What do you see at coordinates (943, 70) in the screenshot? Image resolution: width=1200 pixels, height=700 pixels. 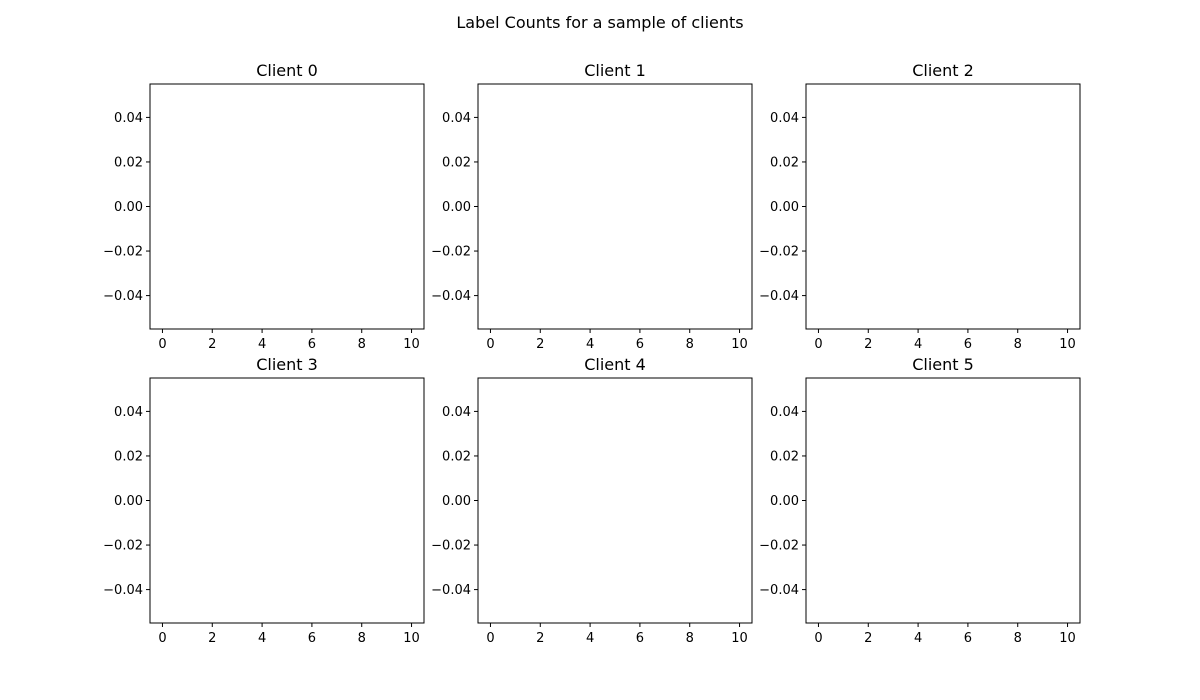 I see `subplot-title: Client 2` at bounding box center [943, 70].